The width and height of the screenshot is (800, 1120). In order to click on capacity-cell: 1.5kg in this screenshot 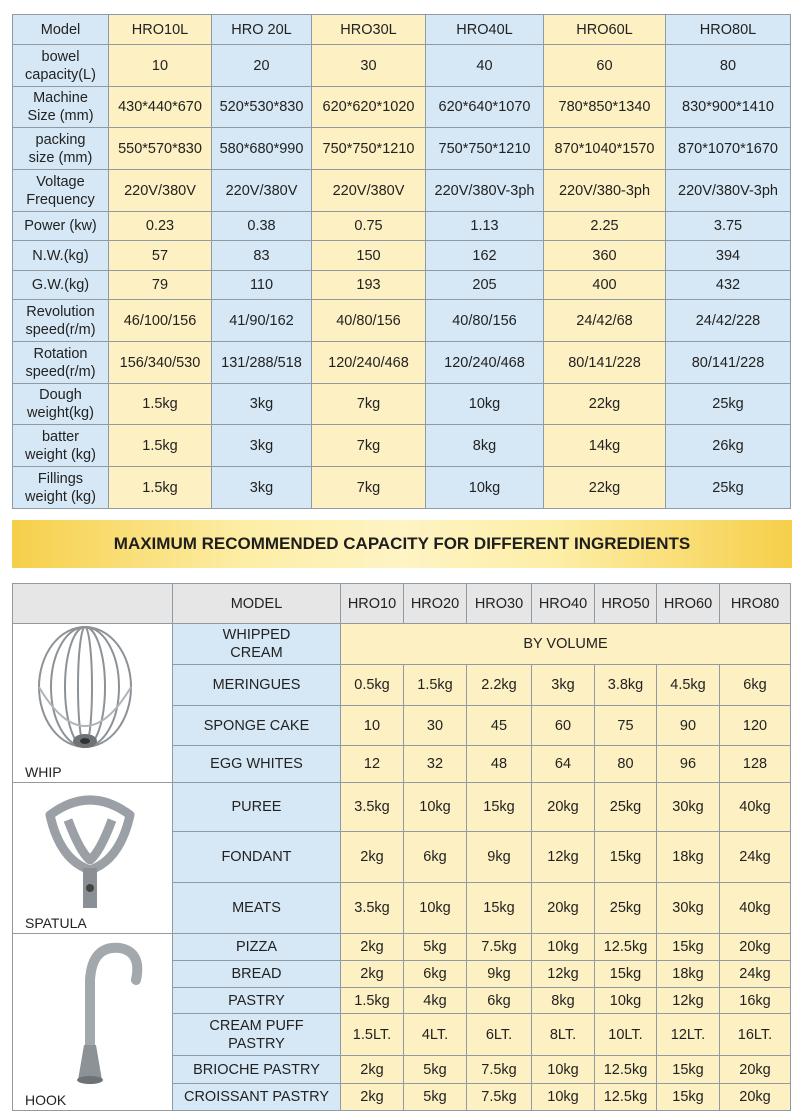, I will do `click(372, 1000)`.